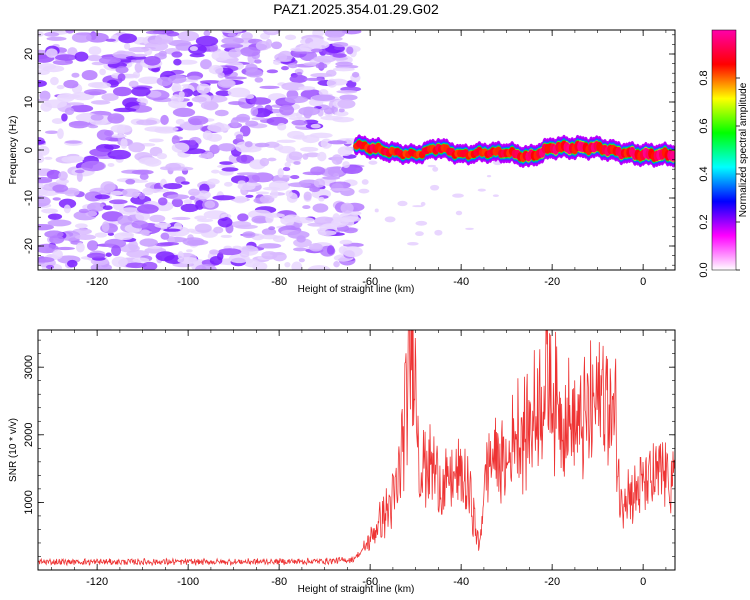 Image resolution: width=750 pixels, height=600 pixels. Describe the element at coordinates (13, 450) in the screenshot. I see `snr-y-axis-label: SNR (10 * v/v)` at that location.